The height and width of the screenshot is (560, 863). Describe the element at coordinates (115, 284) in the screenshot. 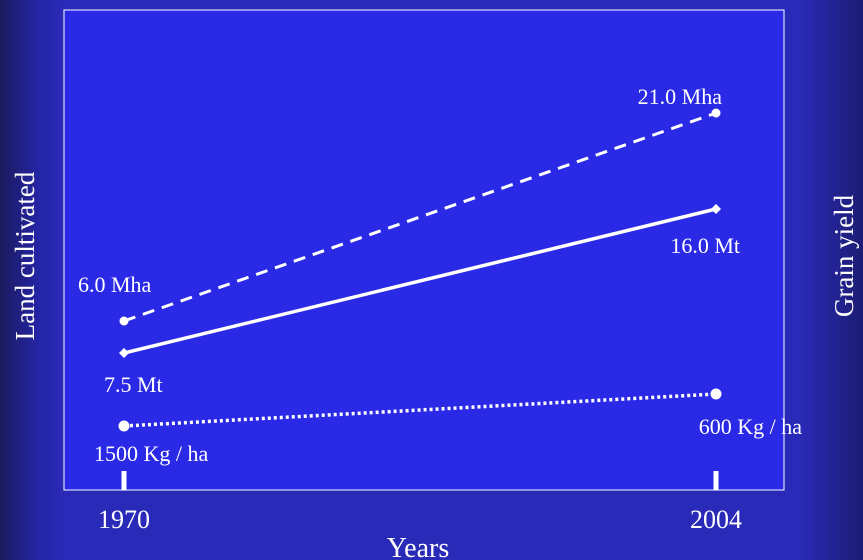

I see `series-0-label-0: 6.0 Mha` at that location.